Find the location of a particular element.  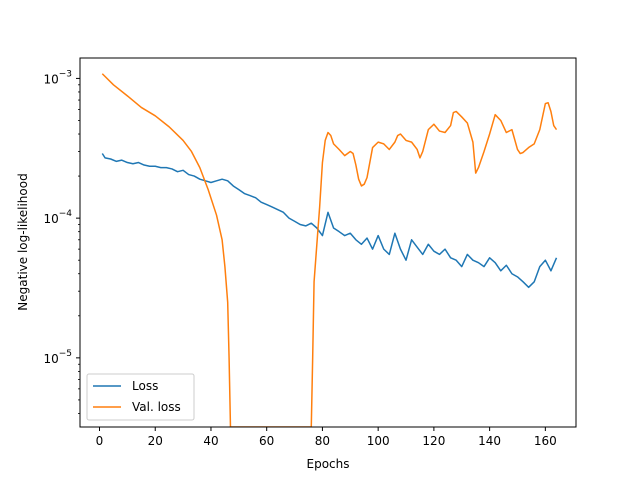

x-tick-label: 40 is located at coordinates (210, 441).